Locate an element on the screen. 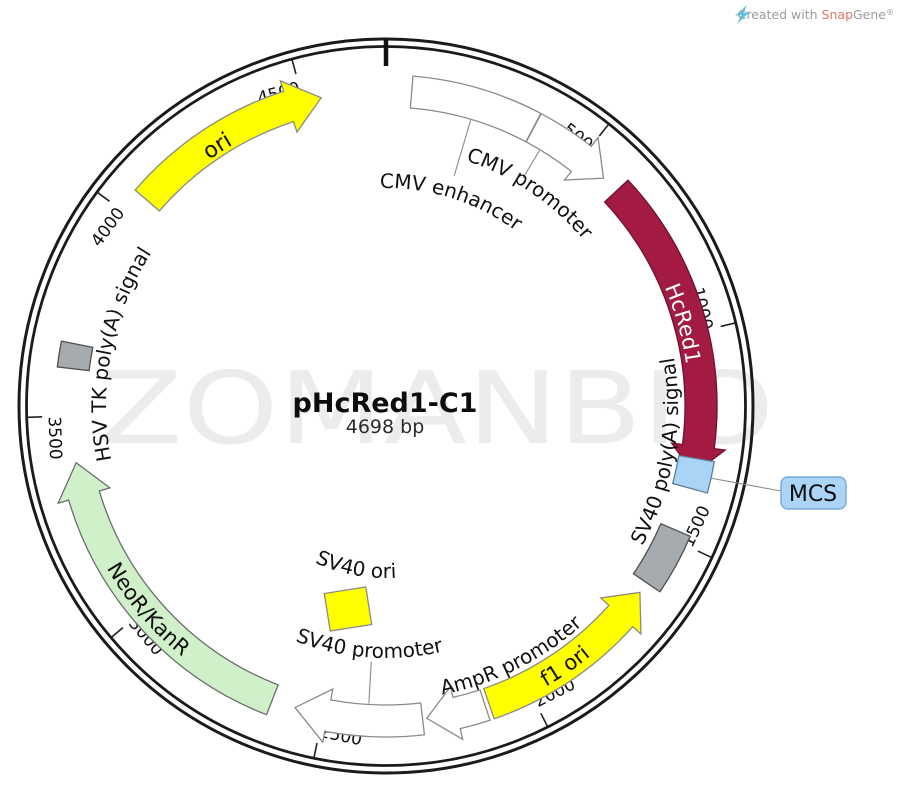 The width and height of the screenshot is (900, 809). feature-ori is located at coordinates (228, 145).